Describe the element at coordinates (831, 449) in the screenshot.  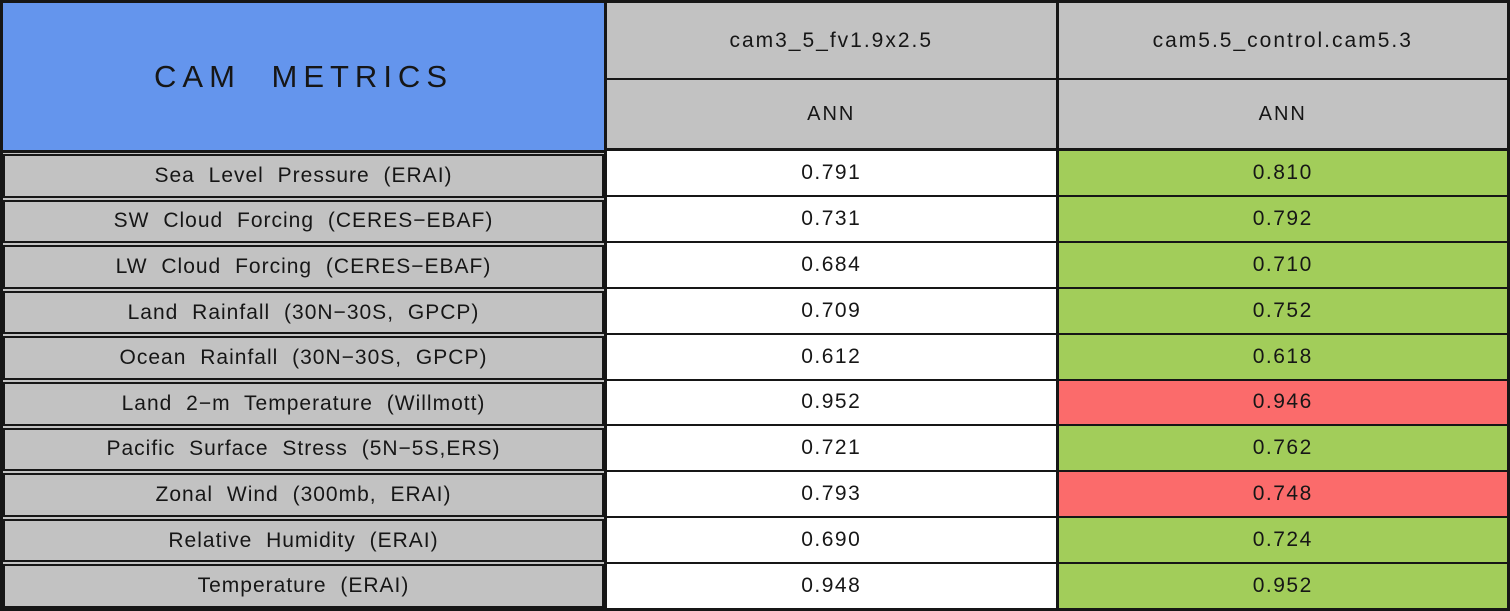
I see `metric-value-cell: 0.721` at that location.